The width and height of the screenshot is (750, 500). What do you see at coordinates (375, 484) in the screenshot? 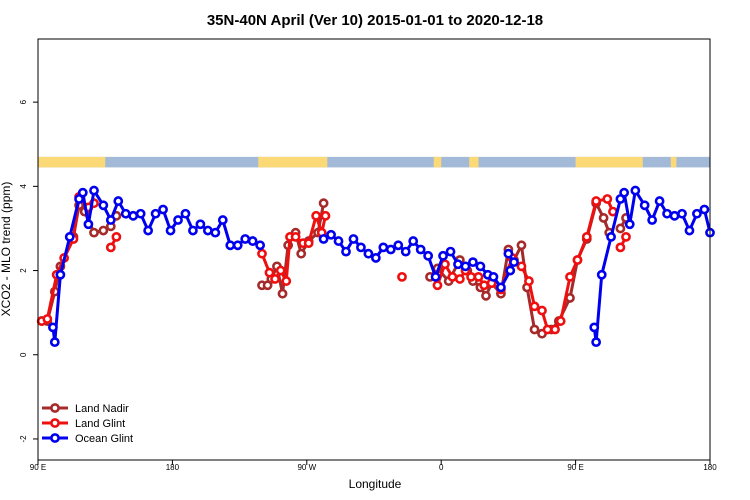
I see `x-axis-label: Longitude` at bounding box center [375, 484].